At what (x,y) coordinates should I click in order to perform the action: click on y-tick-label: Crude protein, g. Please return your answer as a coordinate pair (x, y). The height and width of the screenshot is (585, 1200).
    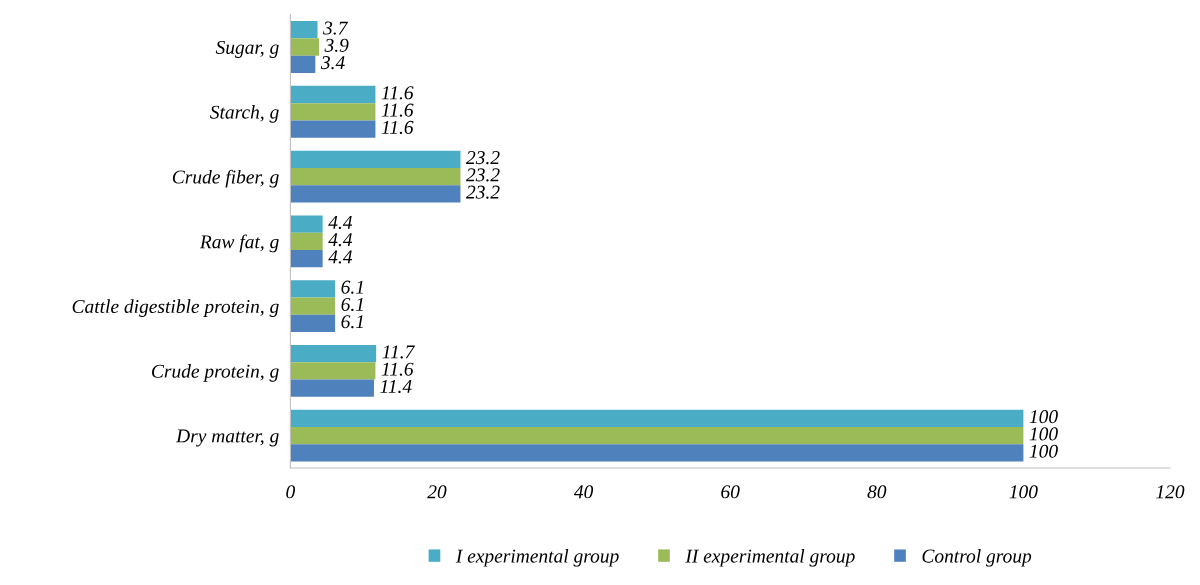
    Looking at the image, I should click on (215, 373).